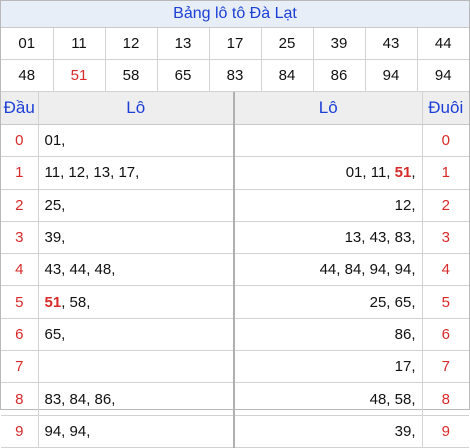 Image resolution: width=470 pixels, height=448 pixels. Describe the element at coordinates (445, 173) in the screenshot. I see `duoi-cell: 1` at that location.